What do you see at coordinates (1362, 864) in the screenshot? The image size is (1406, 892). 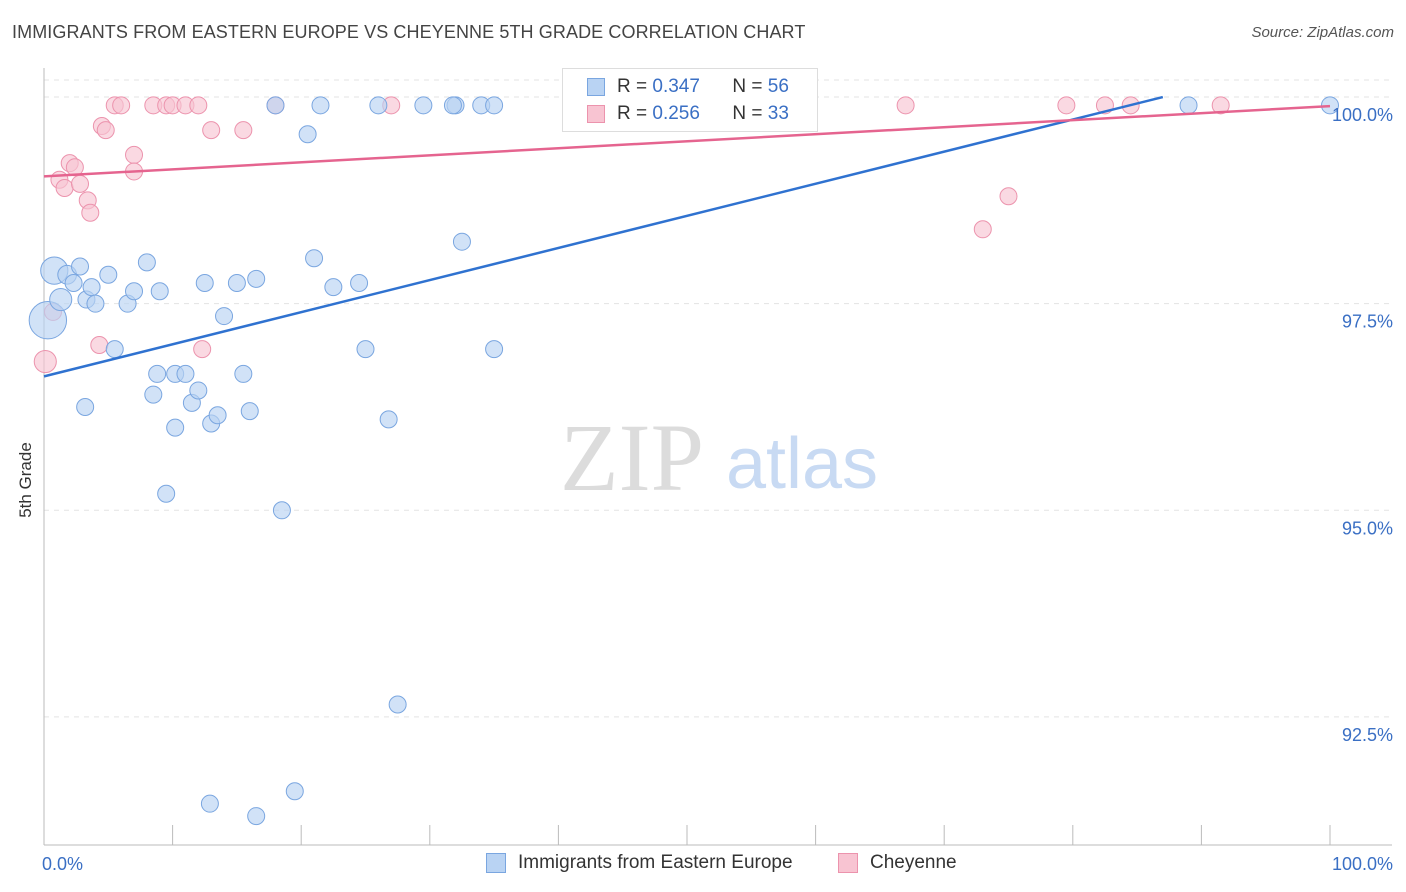 I see `x-tick-label: 100.0%` at bounding box center [1362, 864].